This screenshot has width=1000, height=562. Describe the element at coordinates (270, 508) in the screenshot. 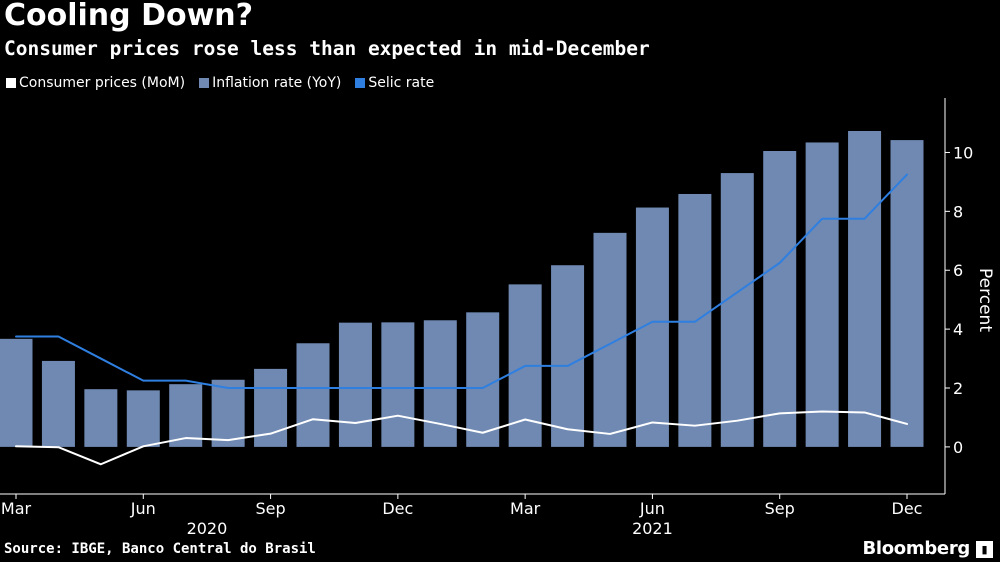

I see `x-tick-label-6: Sep` at that location.